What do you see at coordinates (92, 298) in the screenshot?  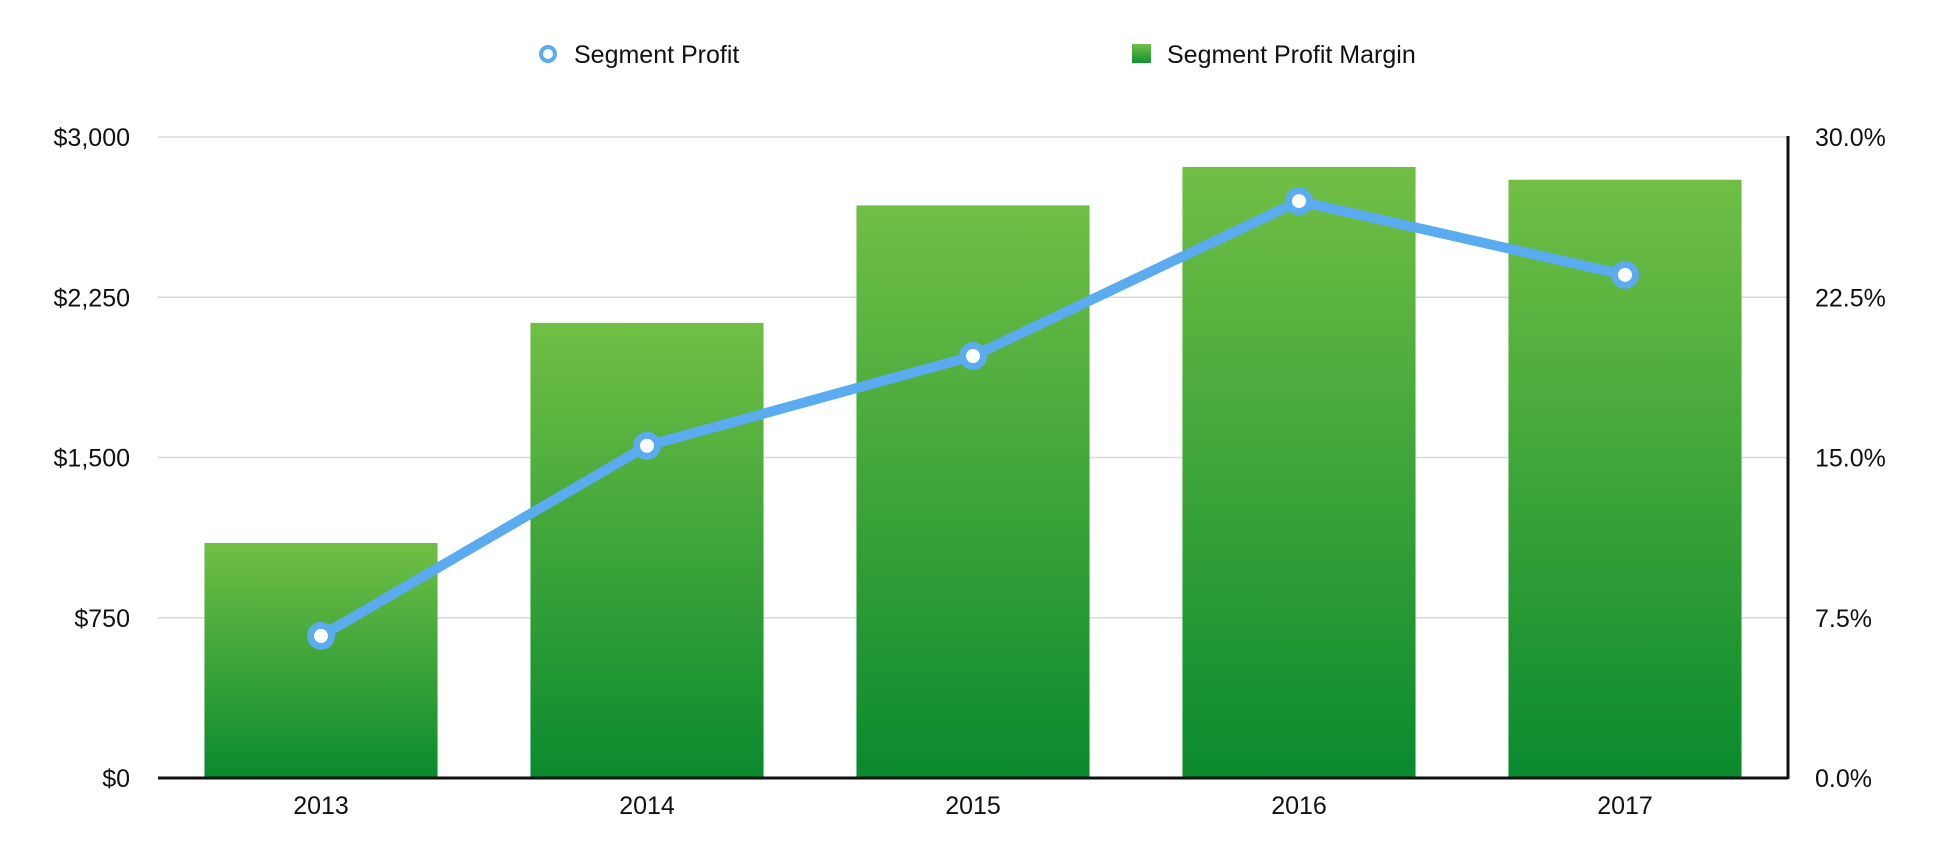 I see `left-axis-tick-label: $2,250` at bounding box center [92, 298].